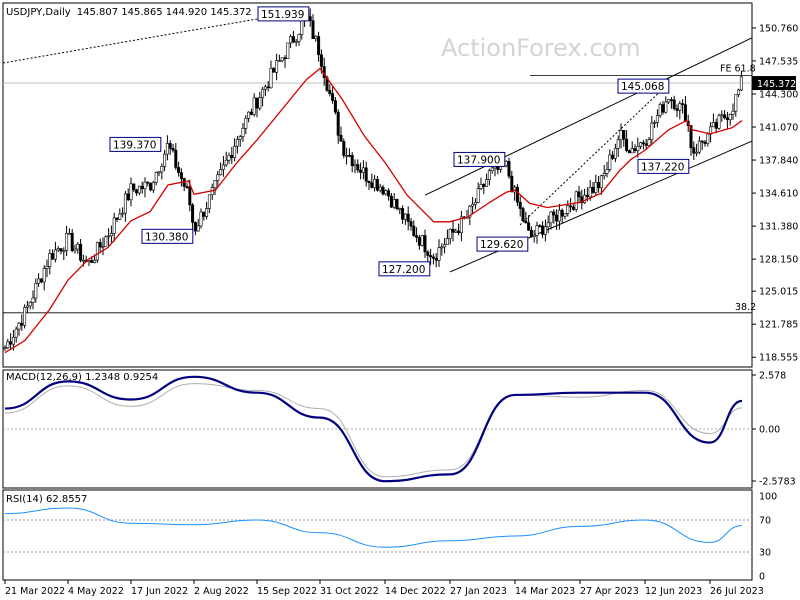 The width and height of the screenshot is (800, 600). I want to click on channel-upper-line, so click(588, 116).